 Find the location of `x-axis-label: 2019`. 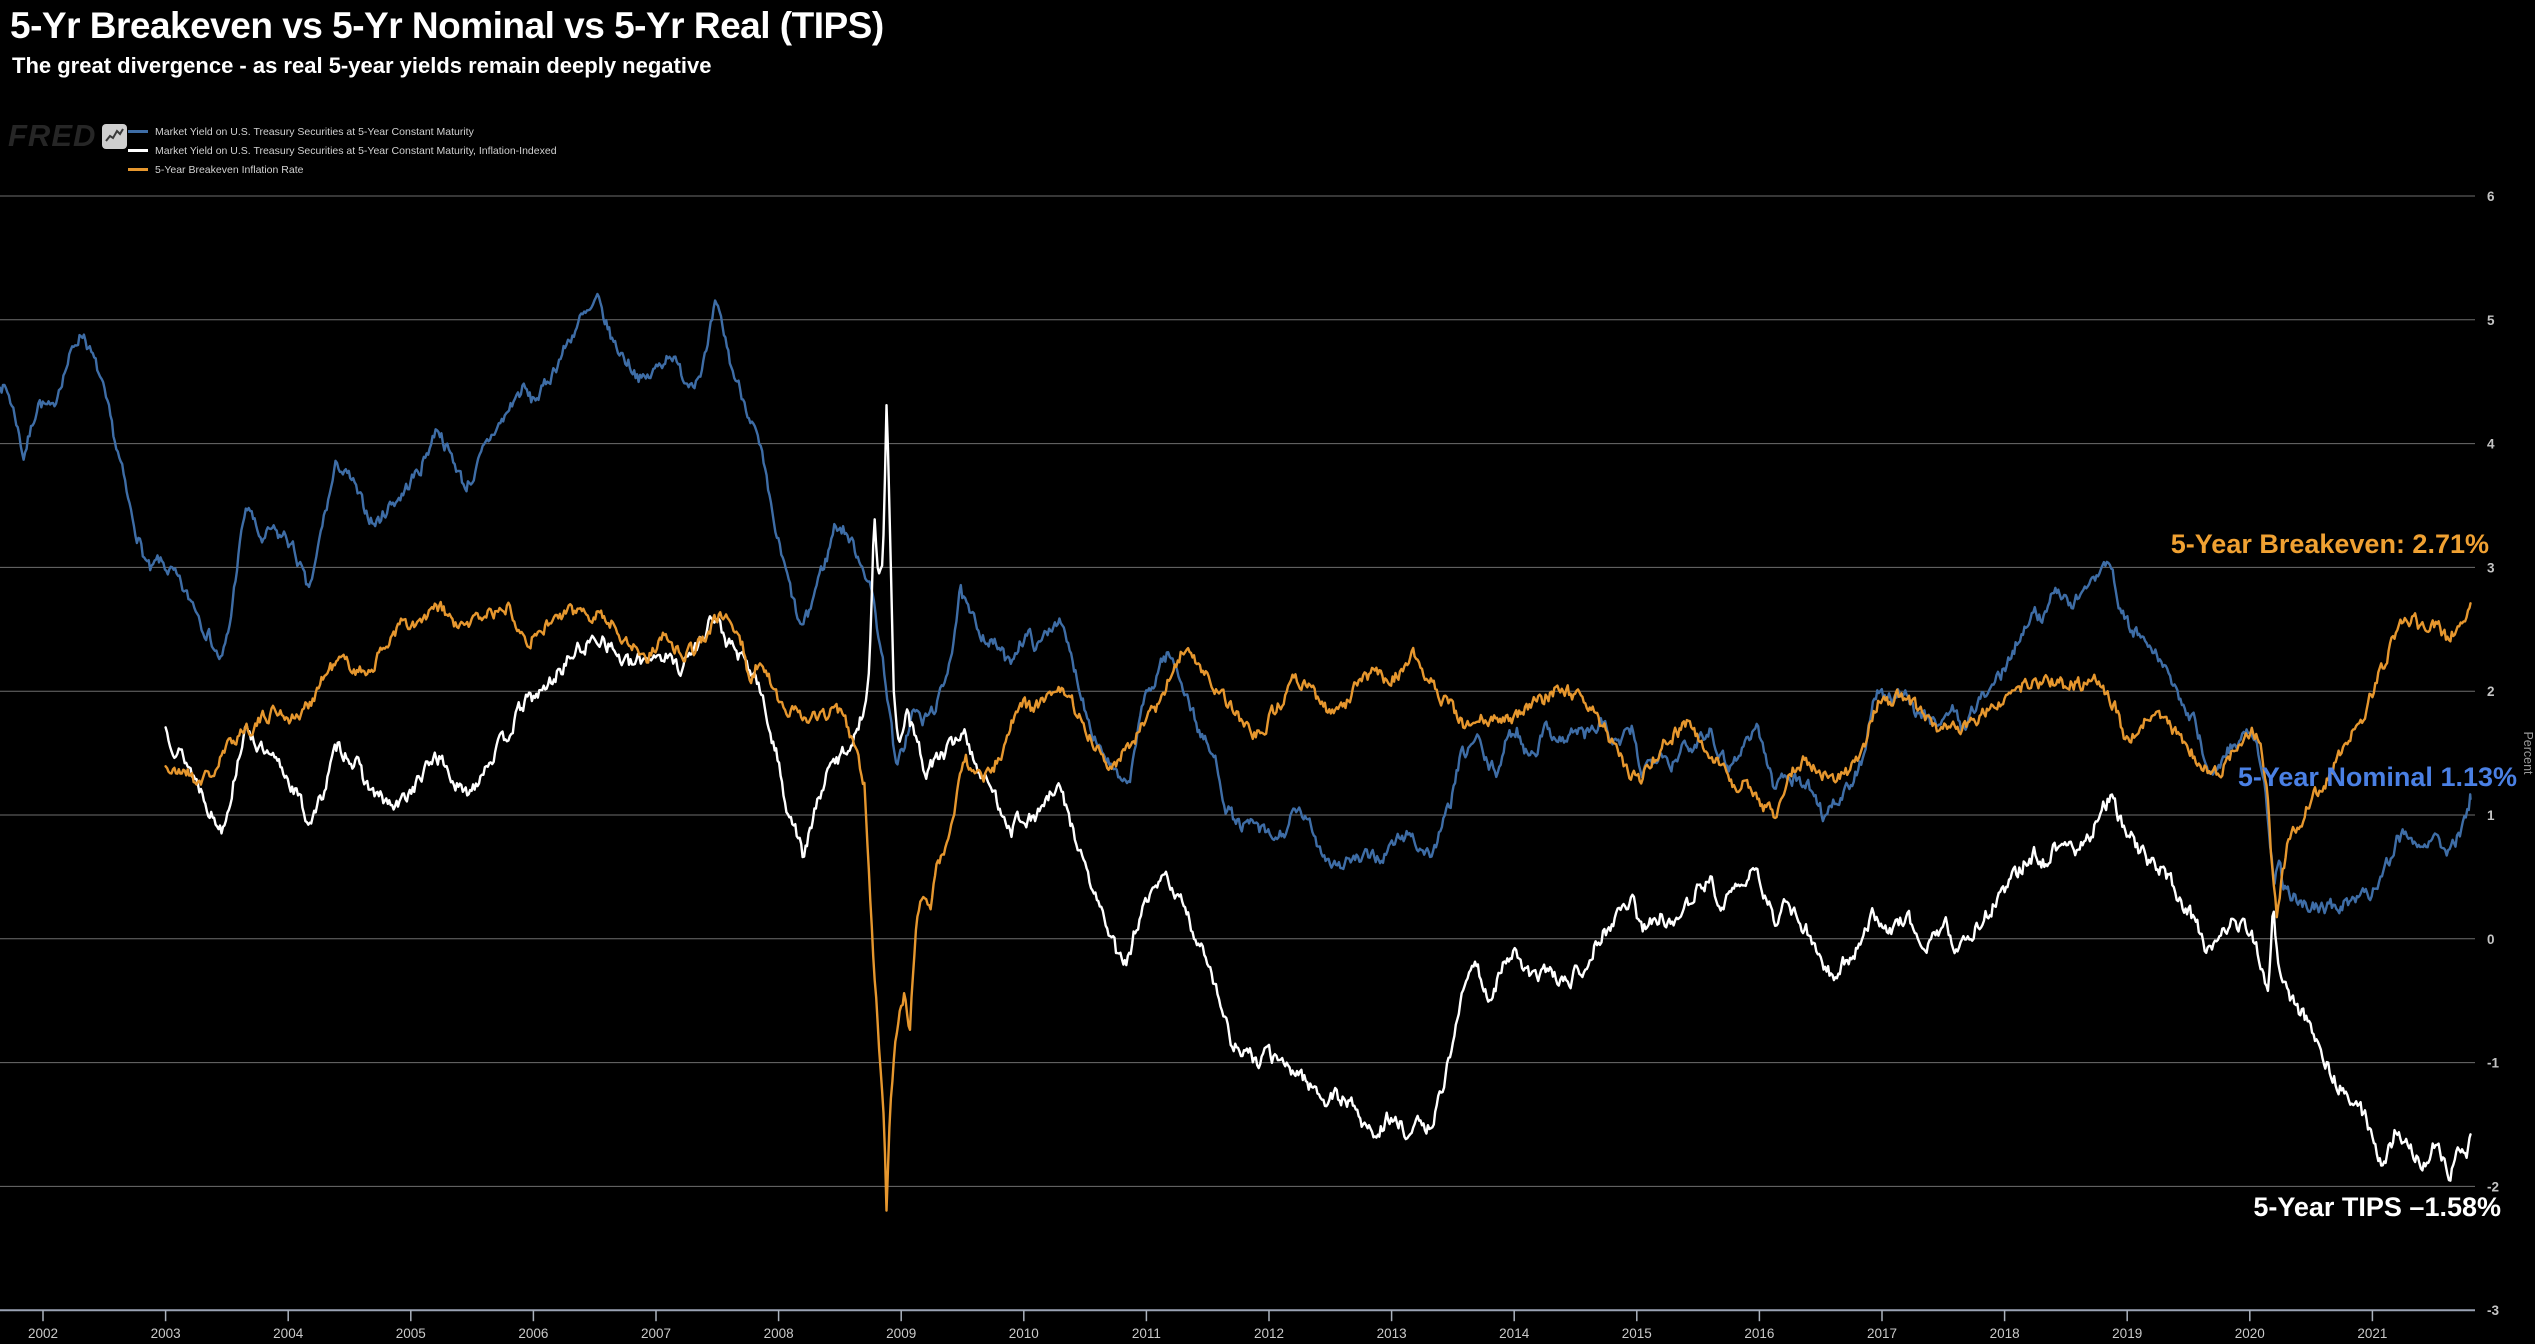

x-axis-label: 2019 is located at coordinates (2127, 1333).